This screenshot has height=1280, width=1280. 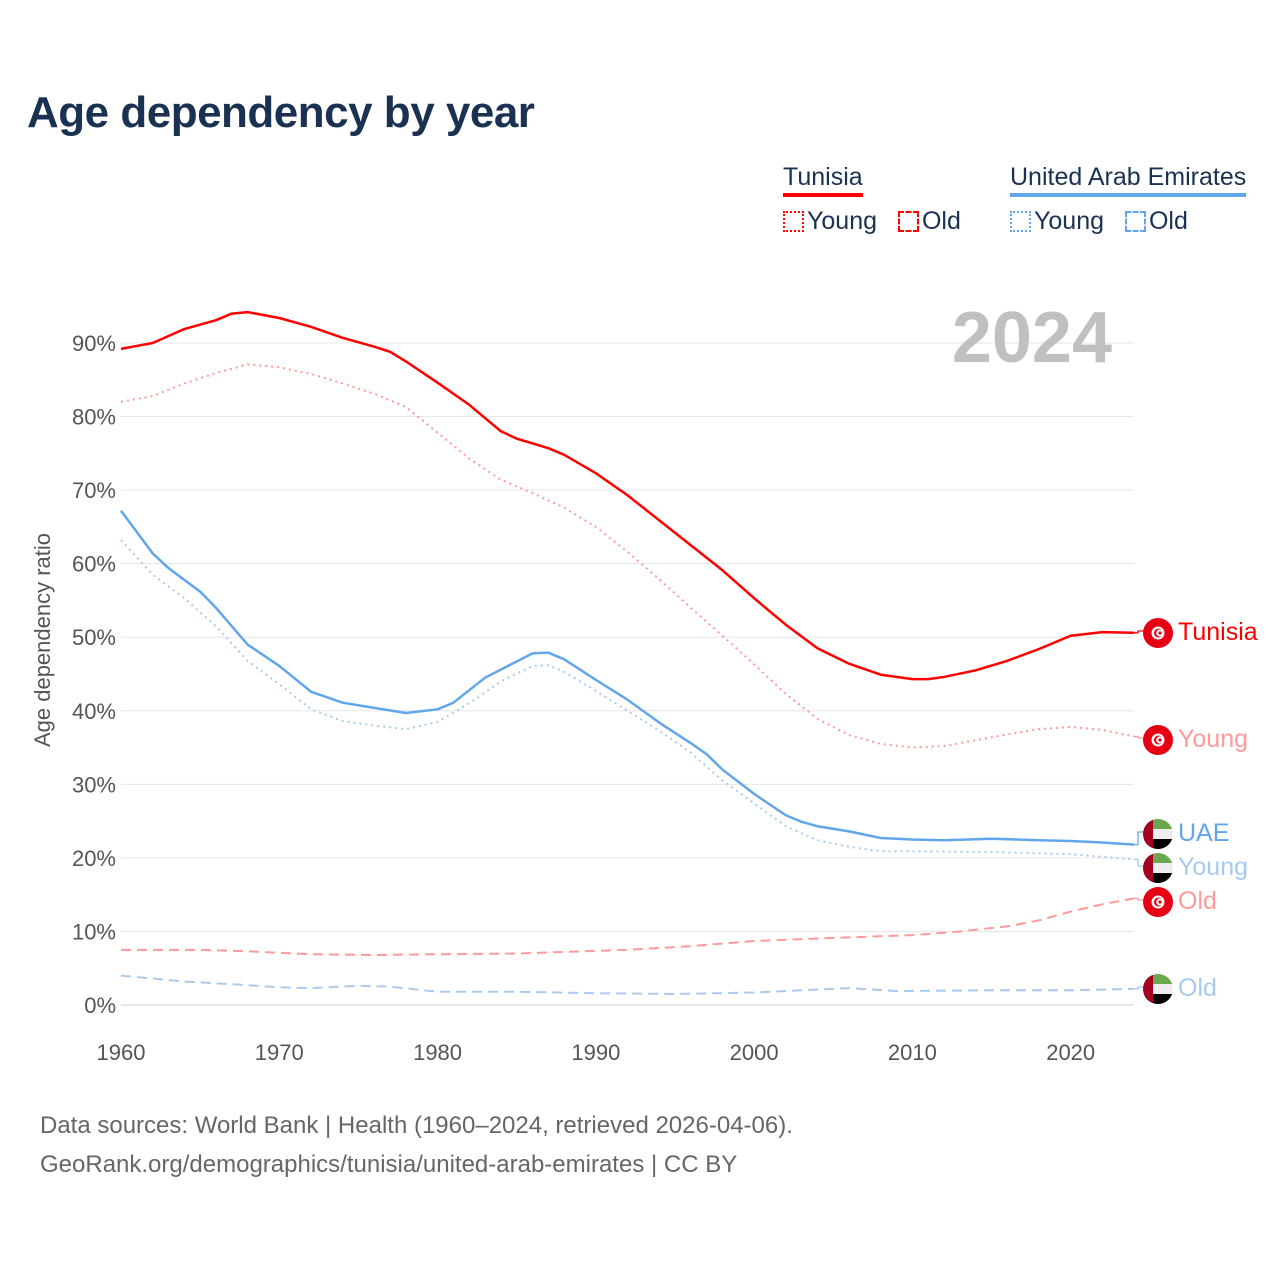 What do you see at coordinates (279, 1052) in the screenshot?
I see `x-tick-label: 1970` at bounding box center [279, 1052].